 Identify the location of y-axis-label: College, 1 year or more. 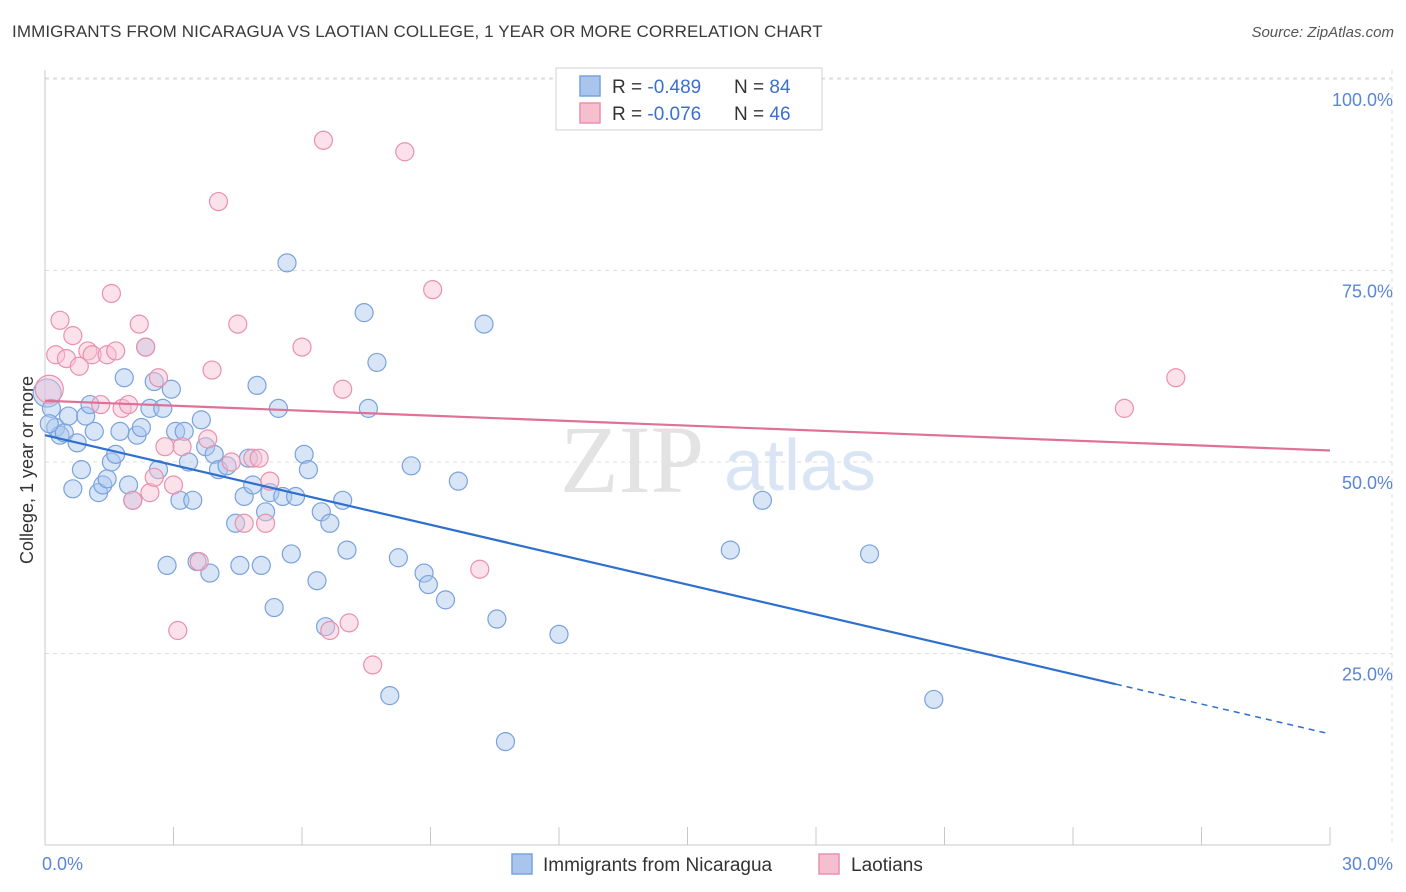
(27, 470).